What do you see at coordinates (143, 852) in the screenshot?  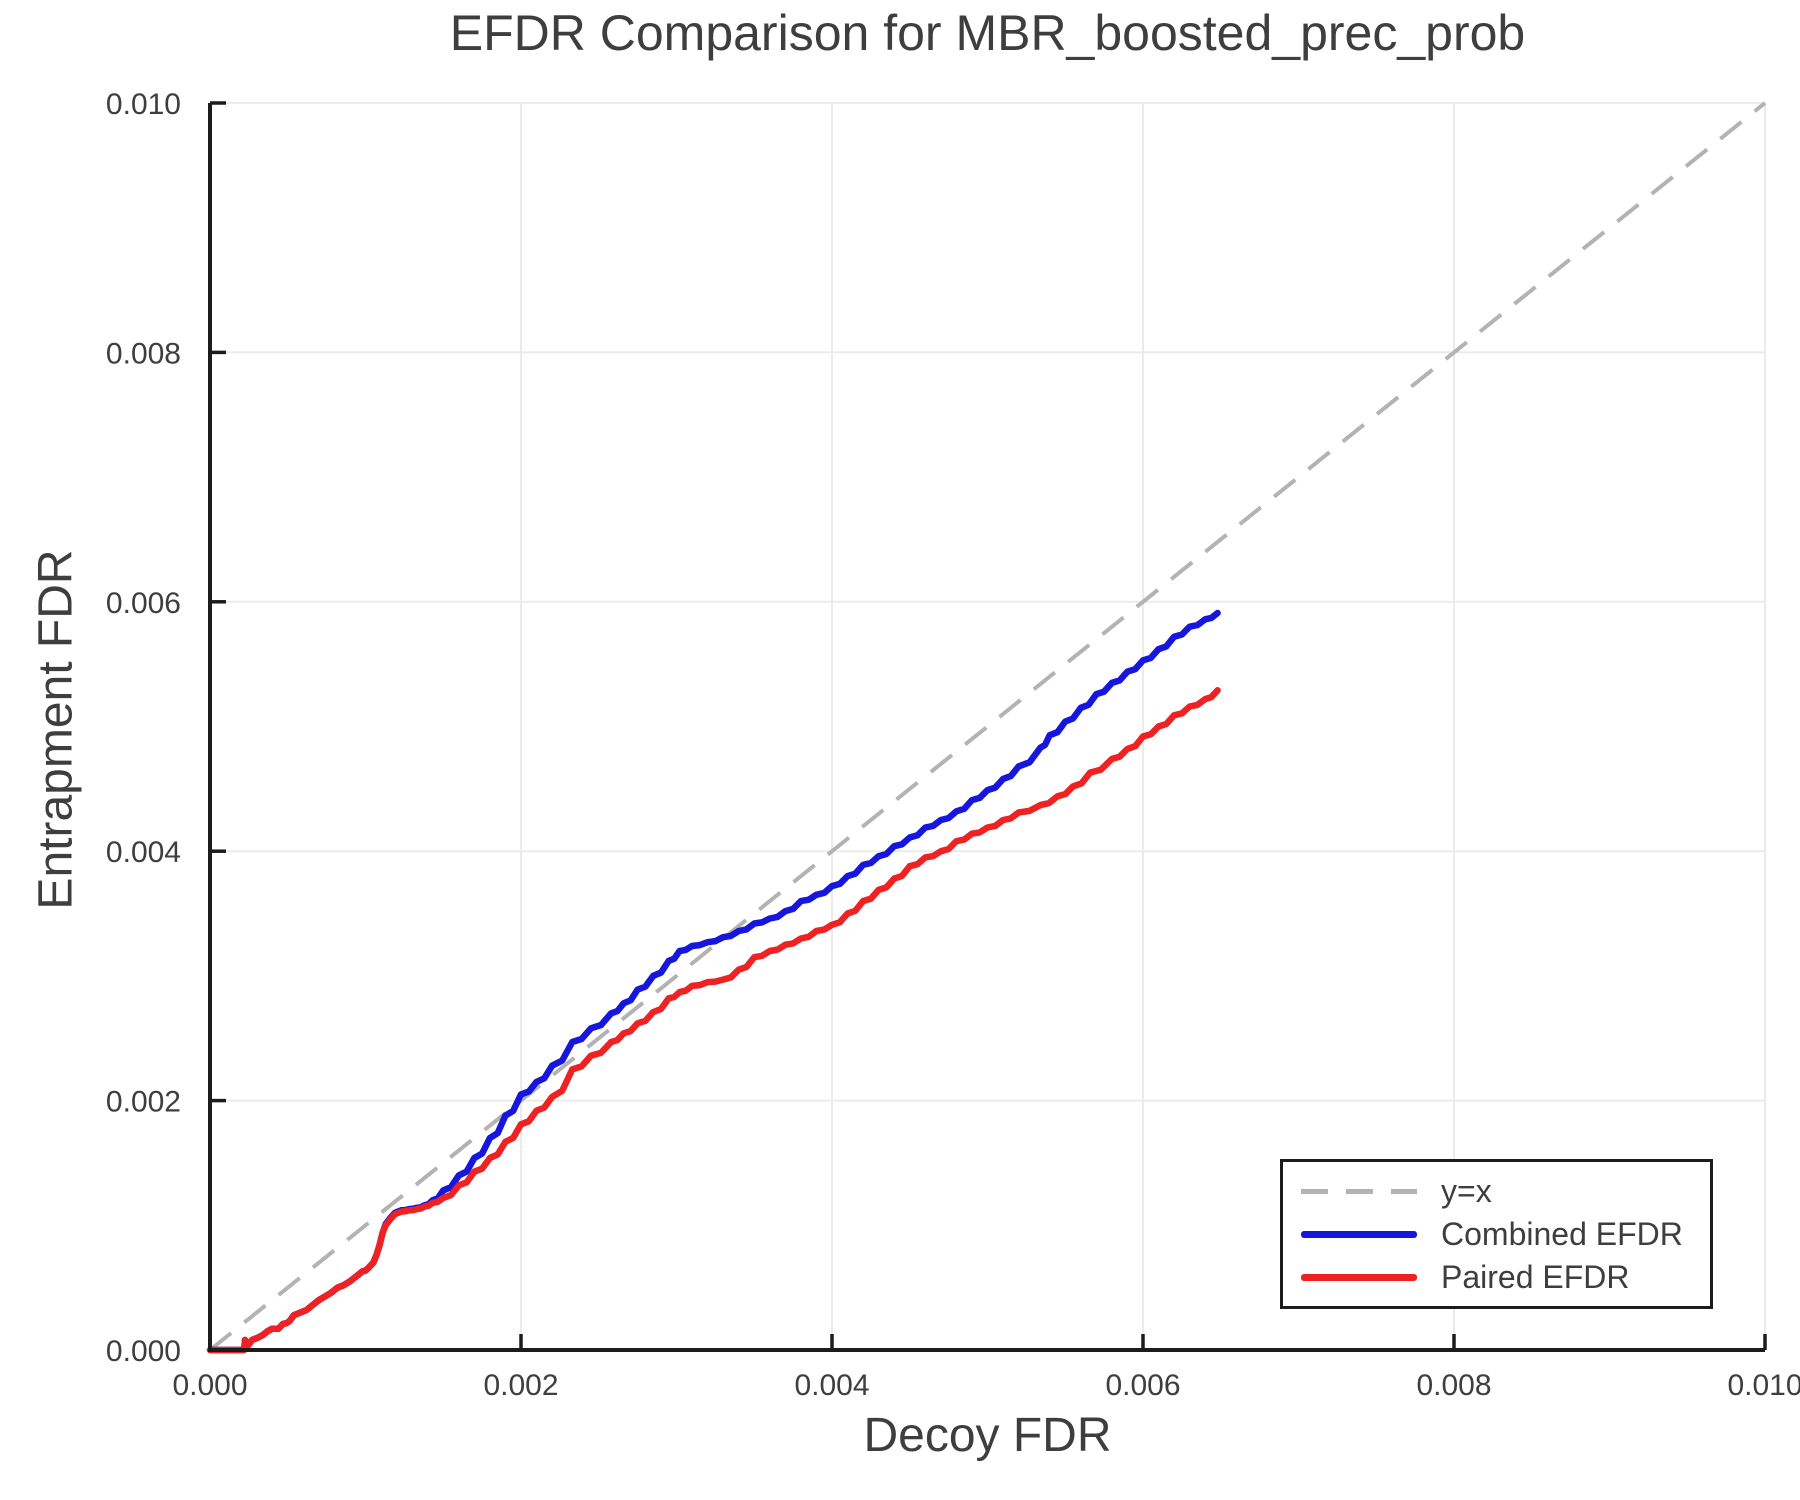 I see `y-tick-label: 0.004` at bounding box center [143, 852].